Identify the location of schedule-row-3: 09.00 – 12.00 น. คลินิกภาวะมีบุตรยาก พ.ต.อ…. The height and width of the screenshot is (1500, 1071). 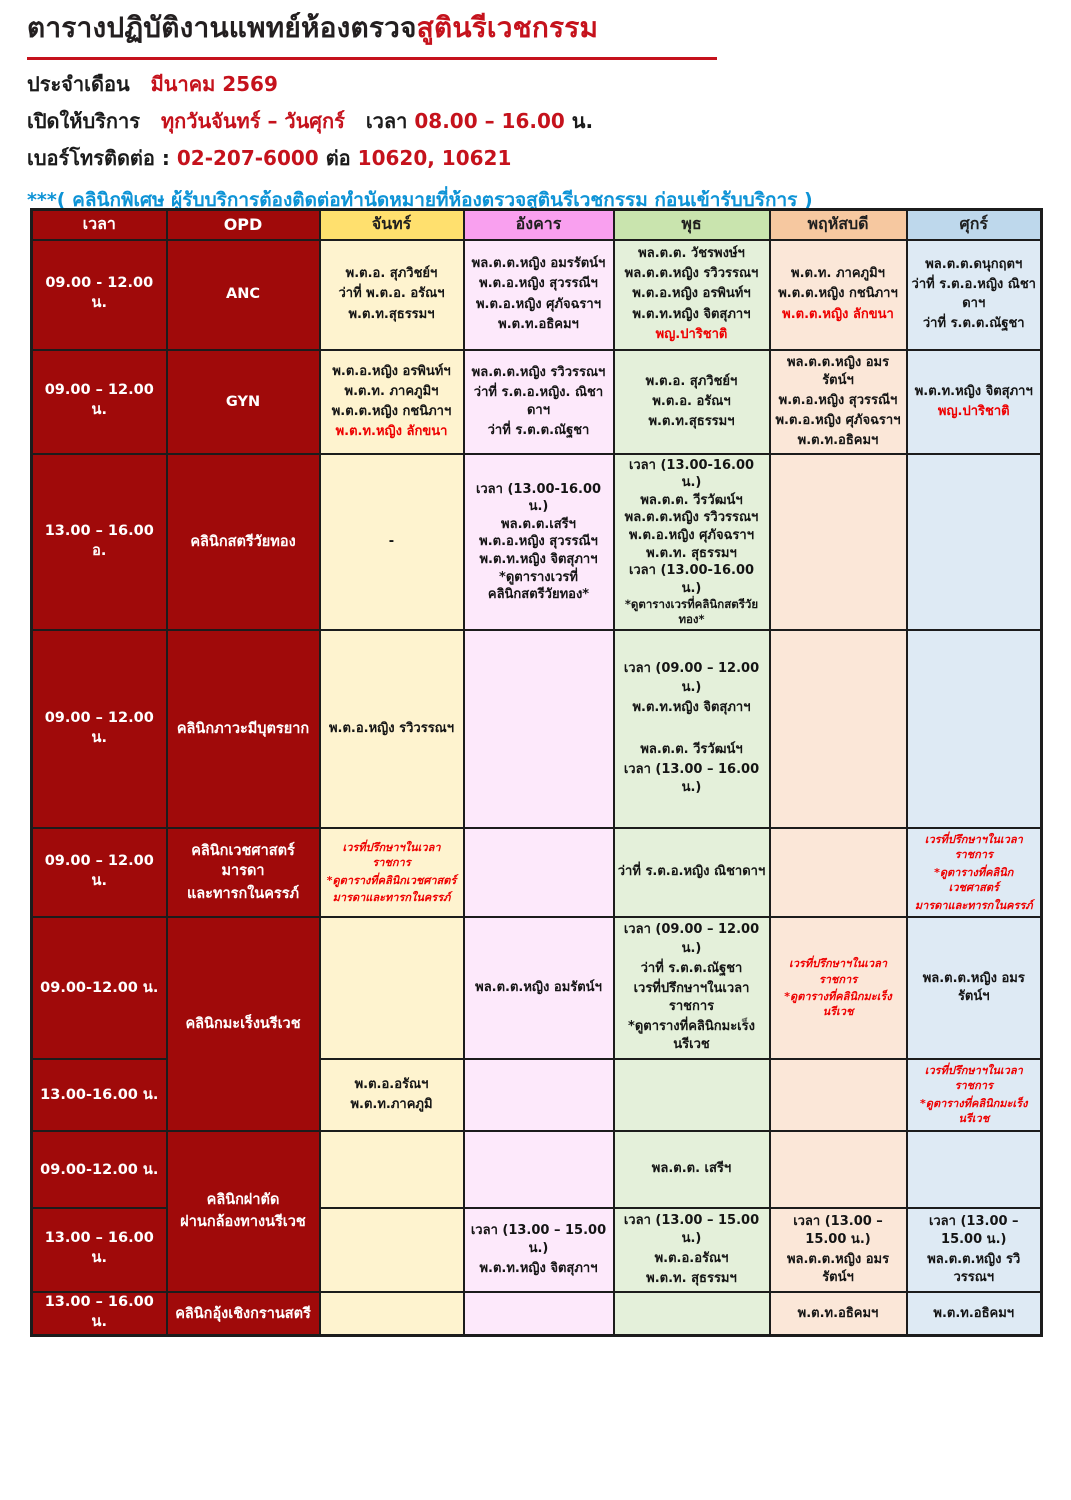
(536, 729).